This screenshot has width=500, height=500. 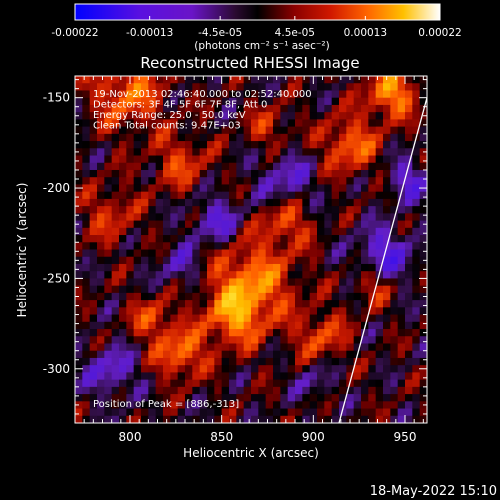 I want to click on colorbar-tick-label: 4.5e-05, so click(x=295, y=33).